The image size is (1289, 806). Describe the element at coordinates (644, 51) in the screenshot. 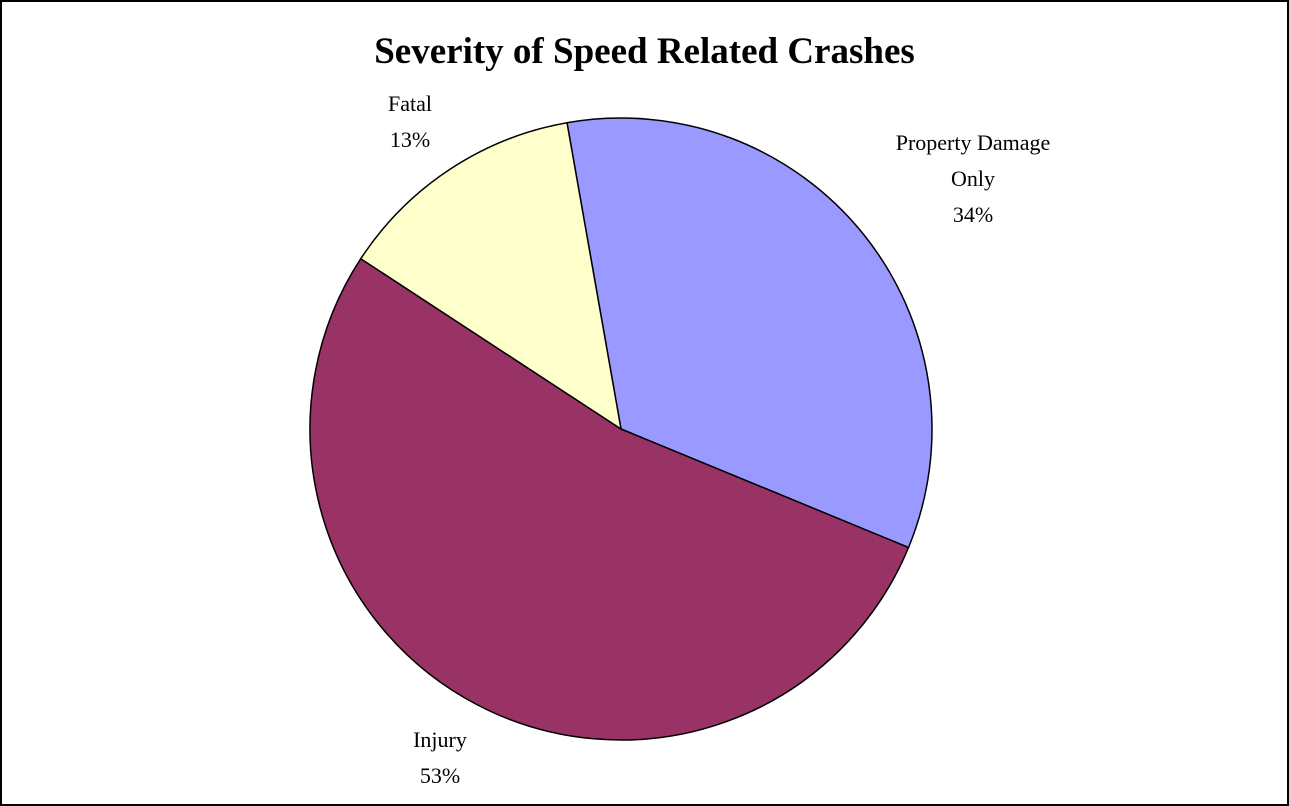

I see `chart-title: Severity of Speed Related Crashes` at that location.